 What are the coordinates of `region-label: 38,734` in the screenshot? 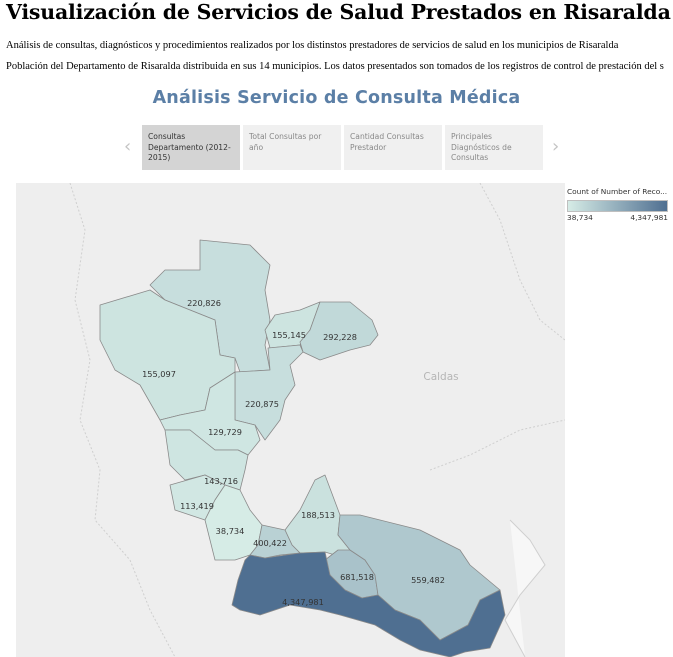 It's located at (230, 531).